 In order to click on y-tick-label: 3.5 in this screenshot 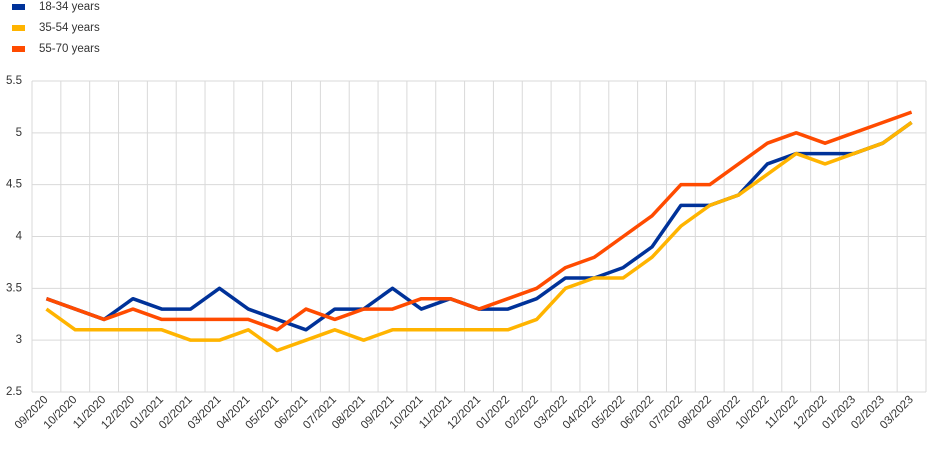, I will do `click(14, 288)`.